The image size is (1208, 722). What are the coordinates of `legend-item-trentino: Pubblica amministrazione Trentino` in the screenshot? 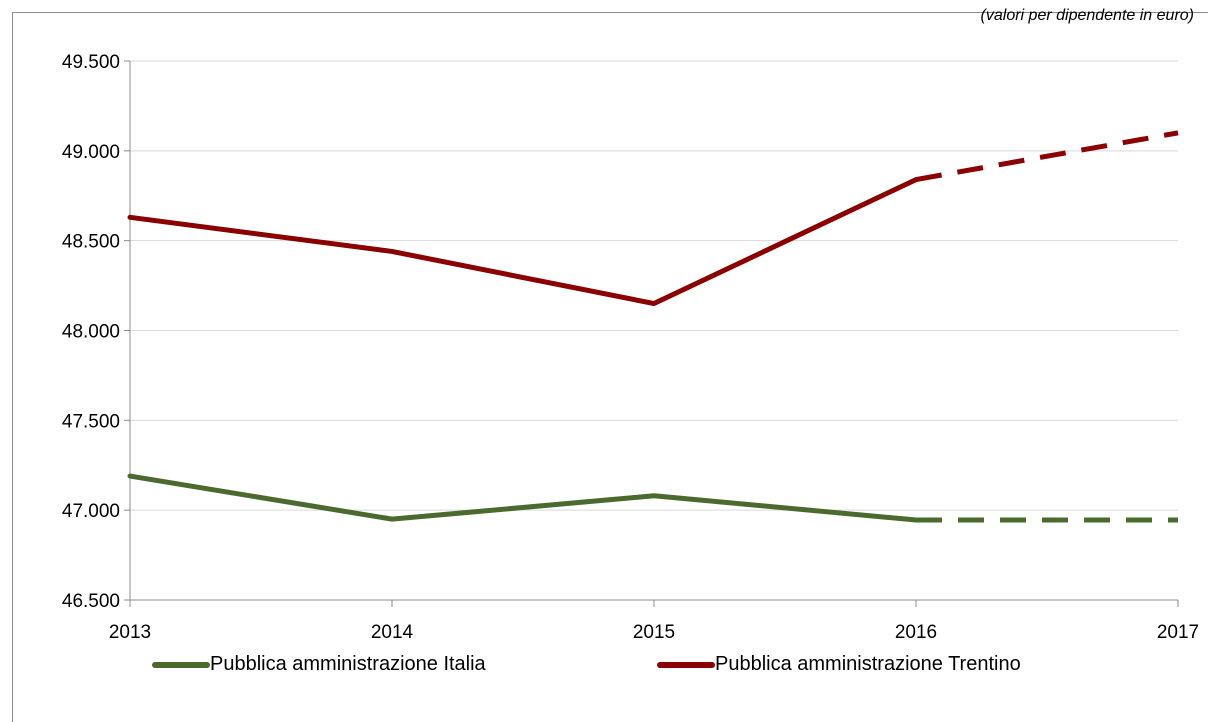 It's located at (839, 664).